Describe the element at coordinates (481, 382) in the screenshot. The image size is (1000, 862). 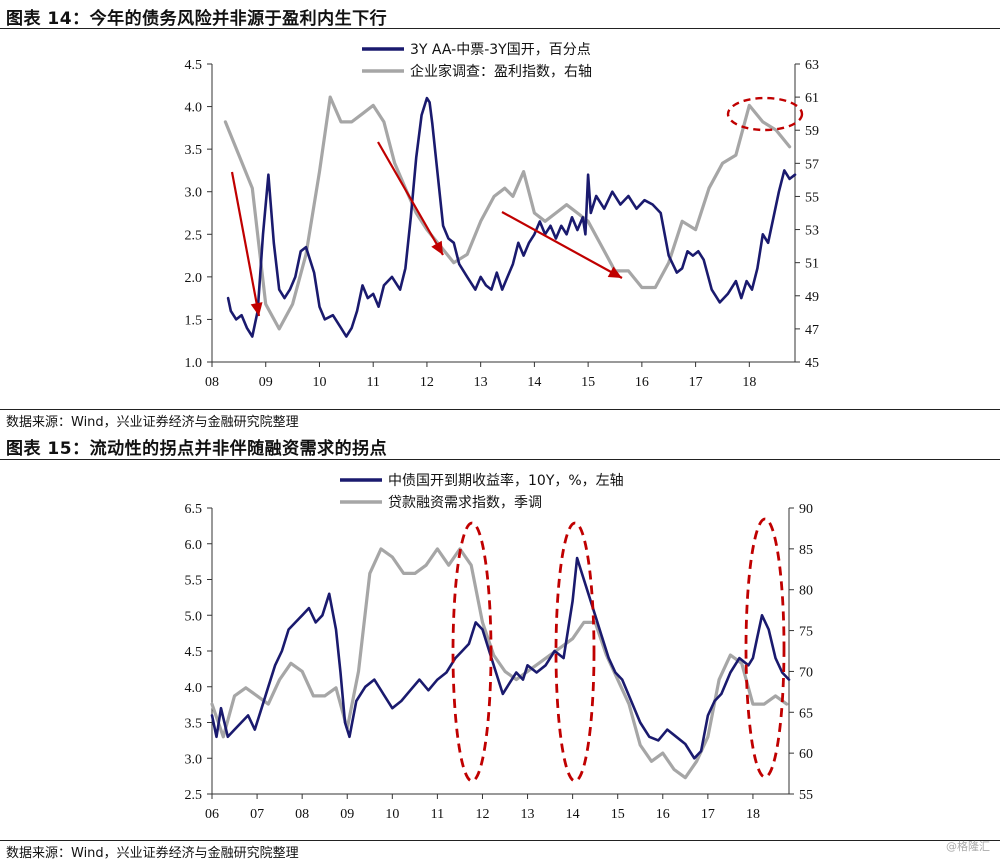
I see `c14-x-tick-label: 13` at that location.